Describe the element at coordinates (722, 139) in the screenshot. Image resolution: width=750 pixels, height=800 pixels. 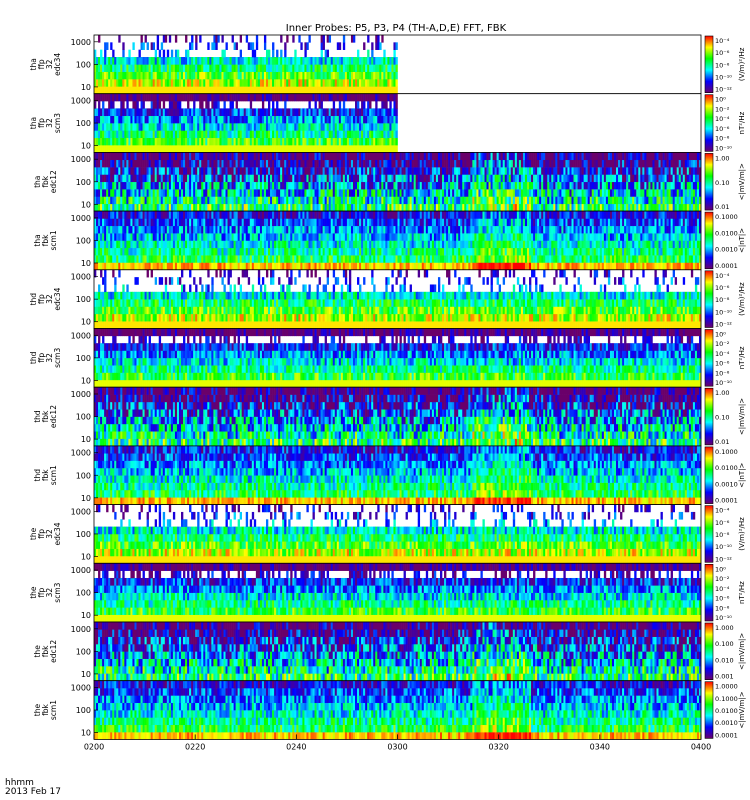
I see `colorbar-tick-label: 10⁻⁸` at that location.